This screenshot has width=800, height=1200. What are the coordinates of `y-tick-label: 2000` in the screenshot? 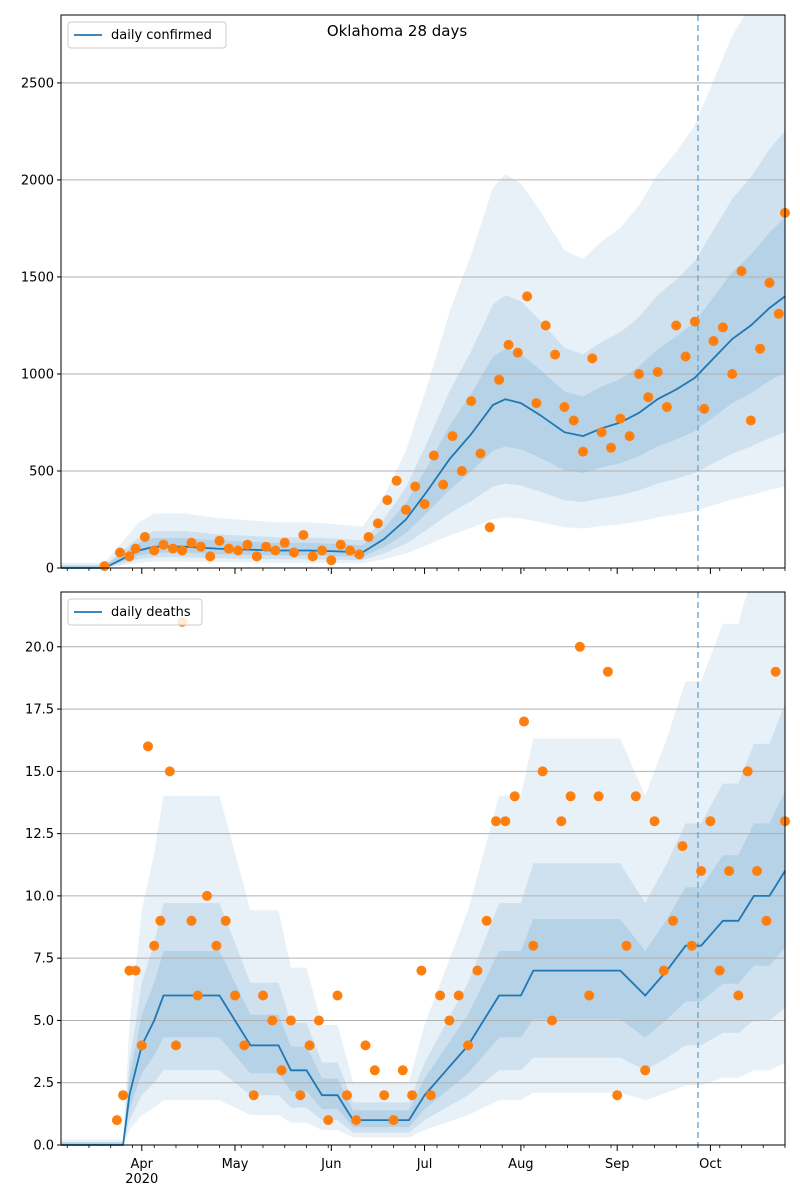 It's located at (37, 180).